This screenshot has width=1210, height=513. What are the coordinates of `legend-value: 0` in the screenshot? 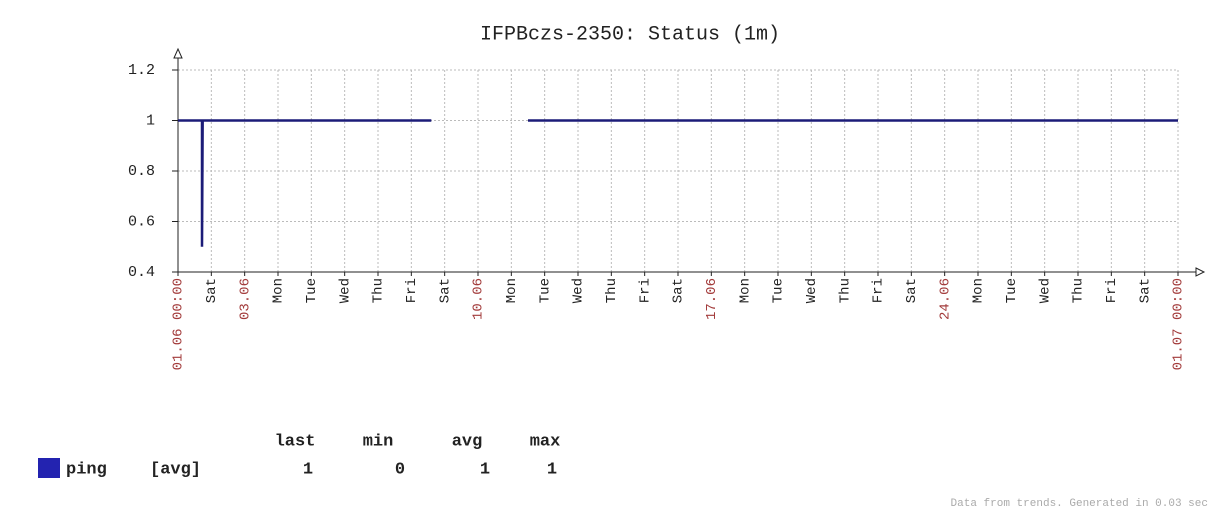 It's located at (400, 469).